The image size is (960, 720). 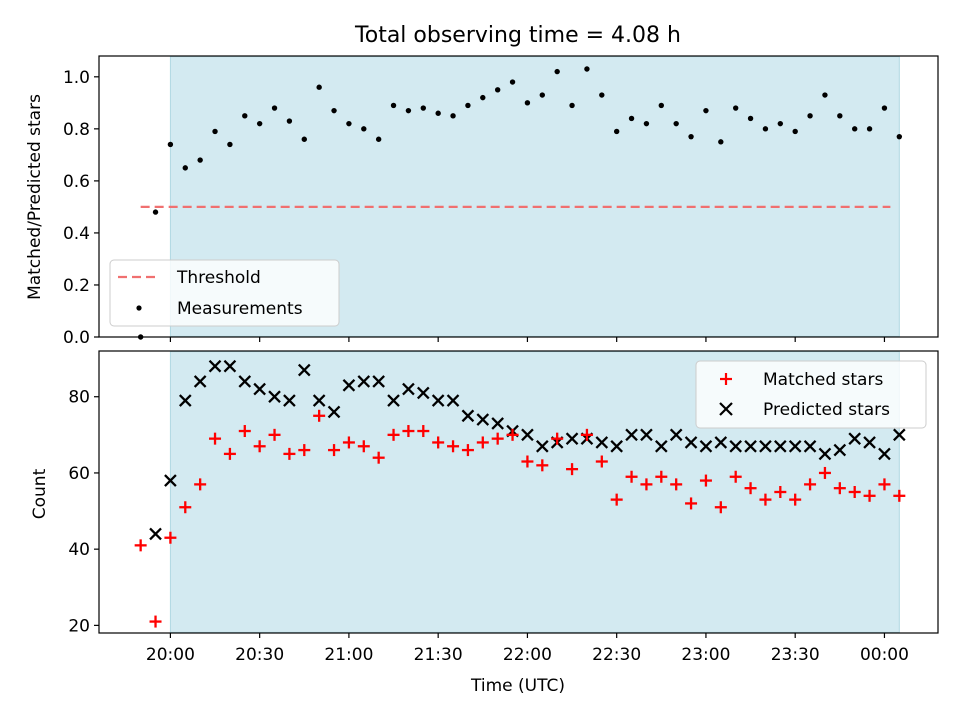 What do you see at coordinates (170, 655) in the screenshot?
I see `x-tick-label: 20:00` at bounding box center [170, 655].